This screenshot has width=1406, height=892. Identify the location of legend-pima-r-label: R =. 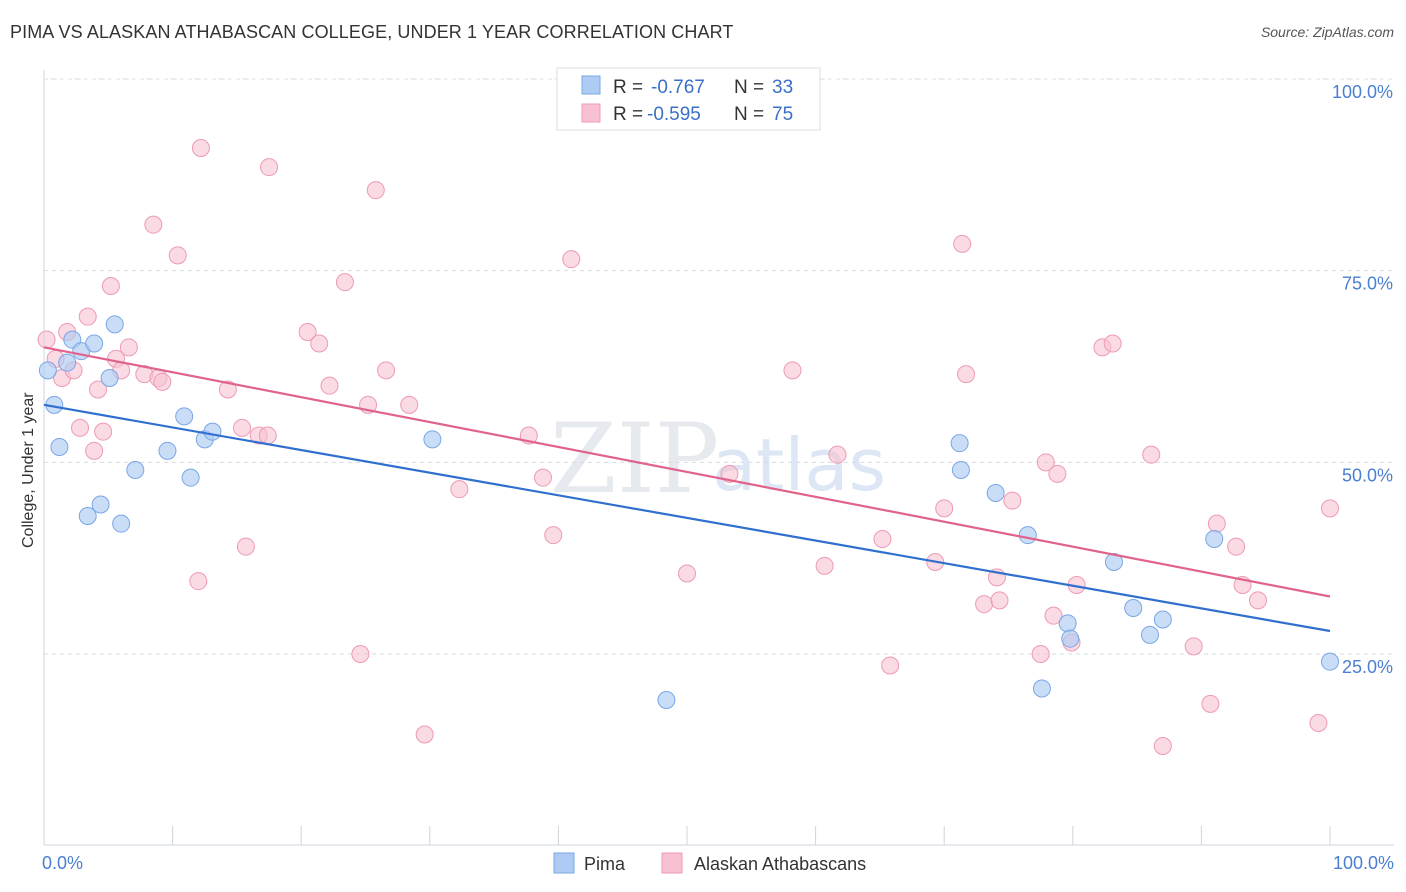
(628, 87).